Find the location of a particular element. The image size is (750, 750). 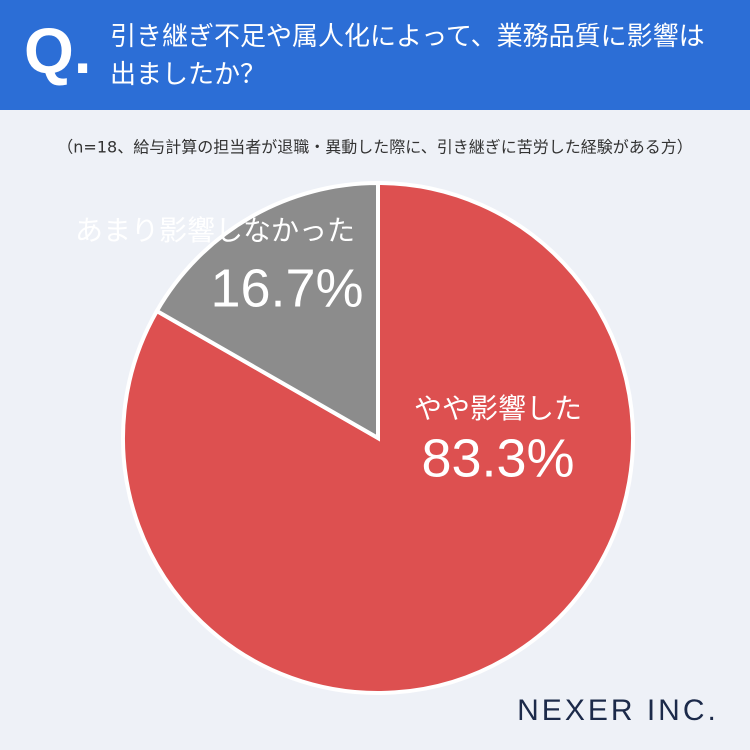

q-mark: Q. is located at coordinates (58, 51).